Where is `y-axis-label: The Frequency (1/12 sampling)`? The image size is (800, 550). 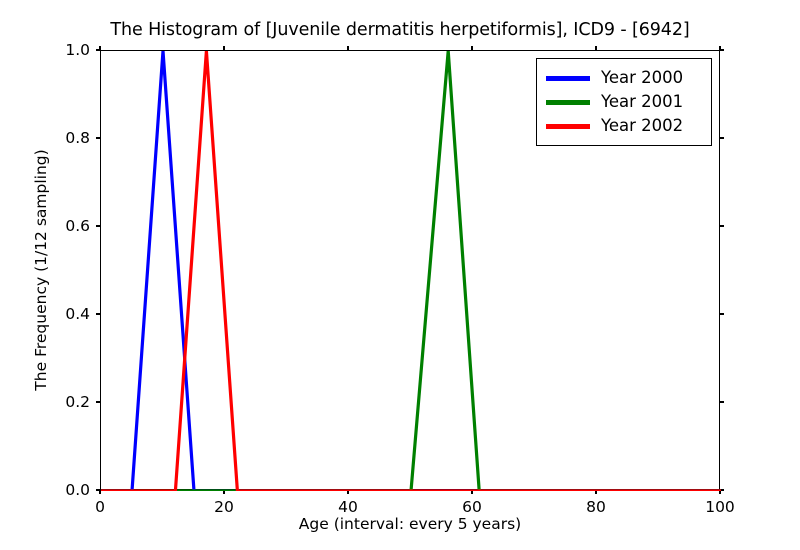 y-axis-label: The Frequency (1/12 sampling) is located at coordinates (41, 270).